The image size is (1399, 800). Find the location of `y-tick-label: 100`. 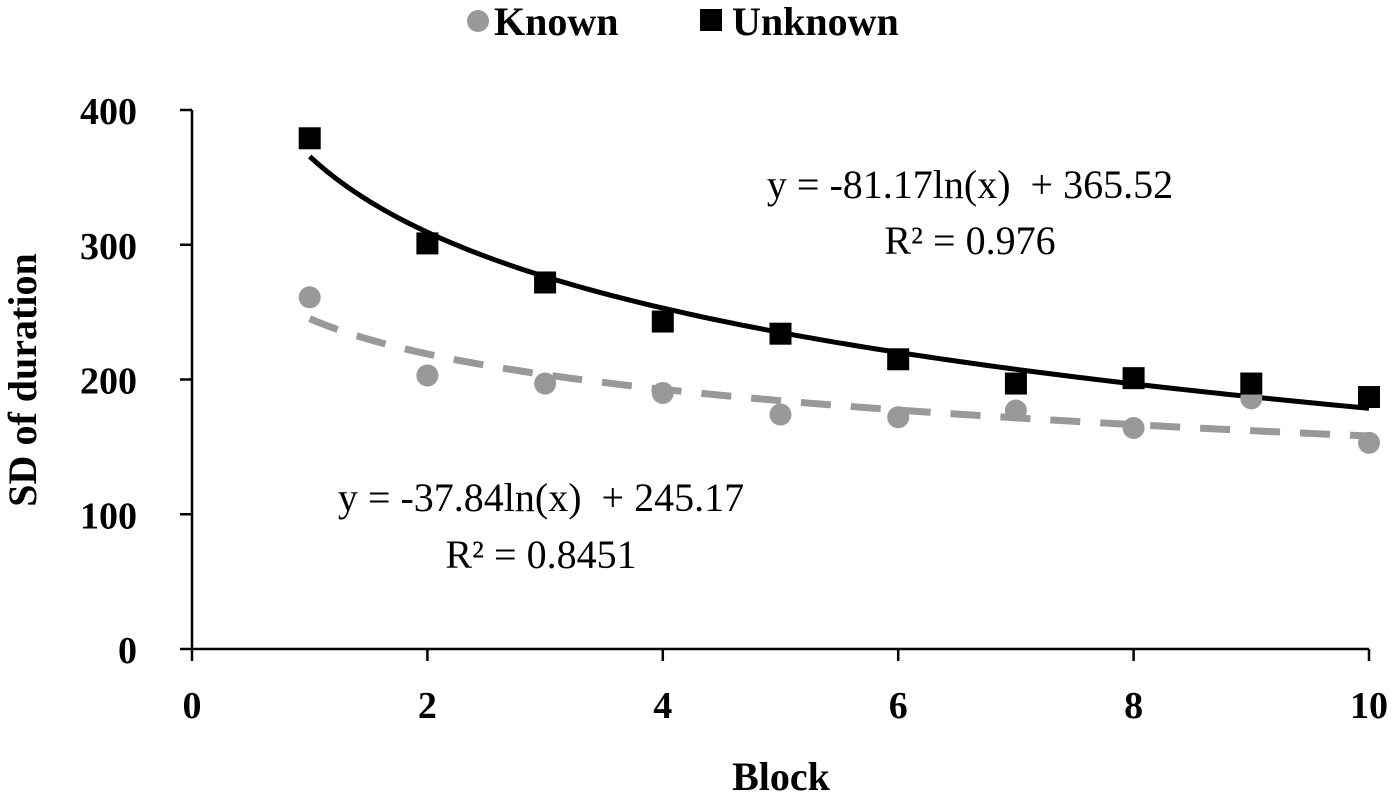

y-tick-label: 100 is located at coordinates (108, 516).